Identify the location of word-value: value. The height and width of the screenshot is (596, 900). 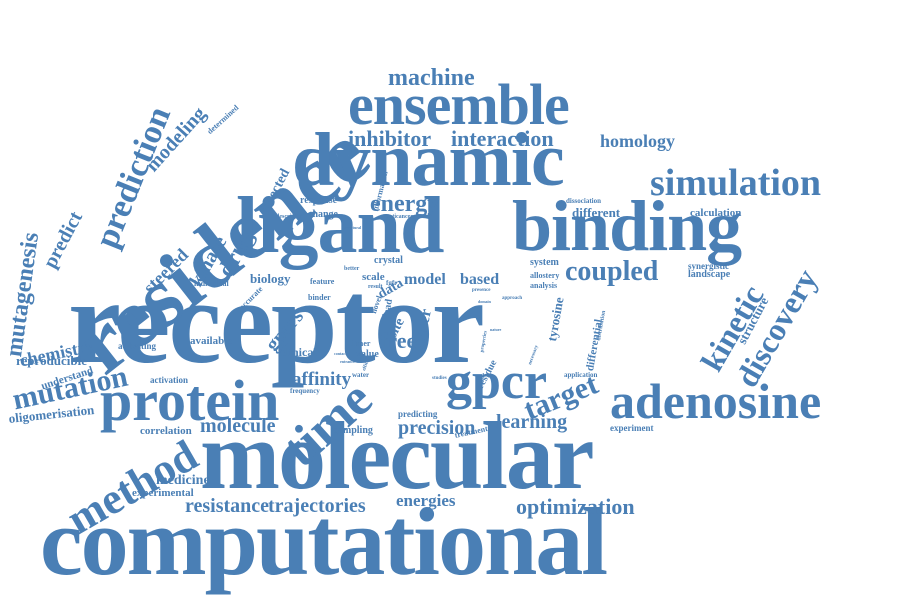
(367, 354).